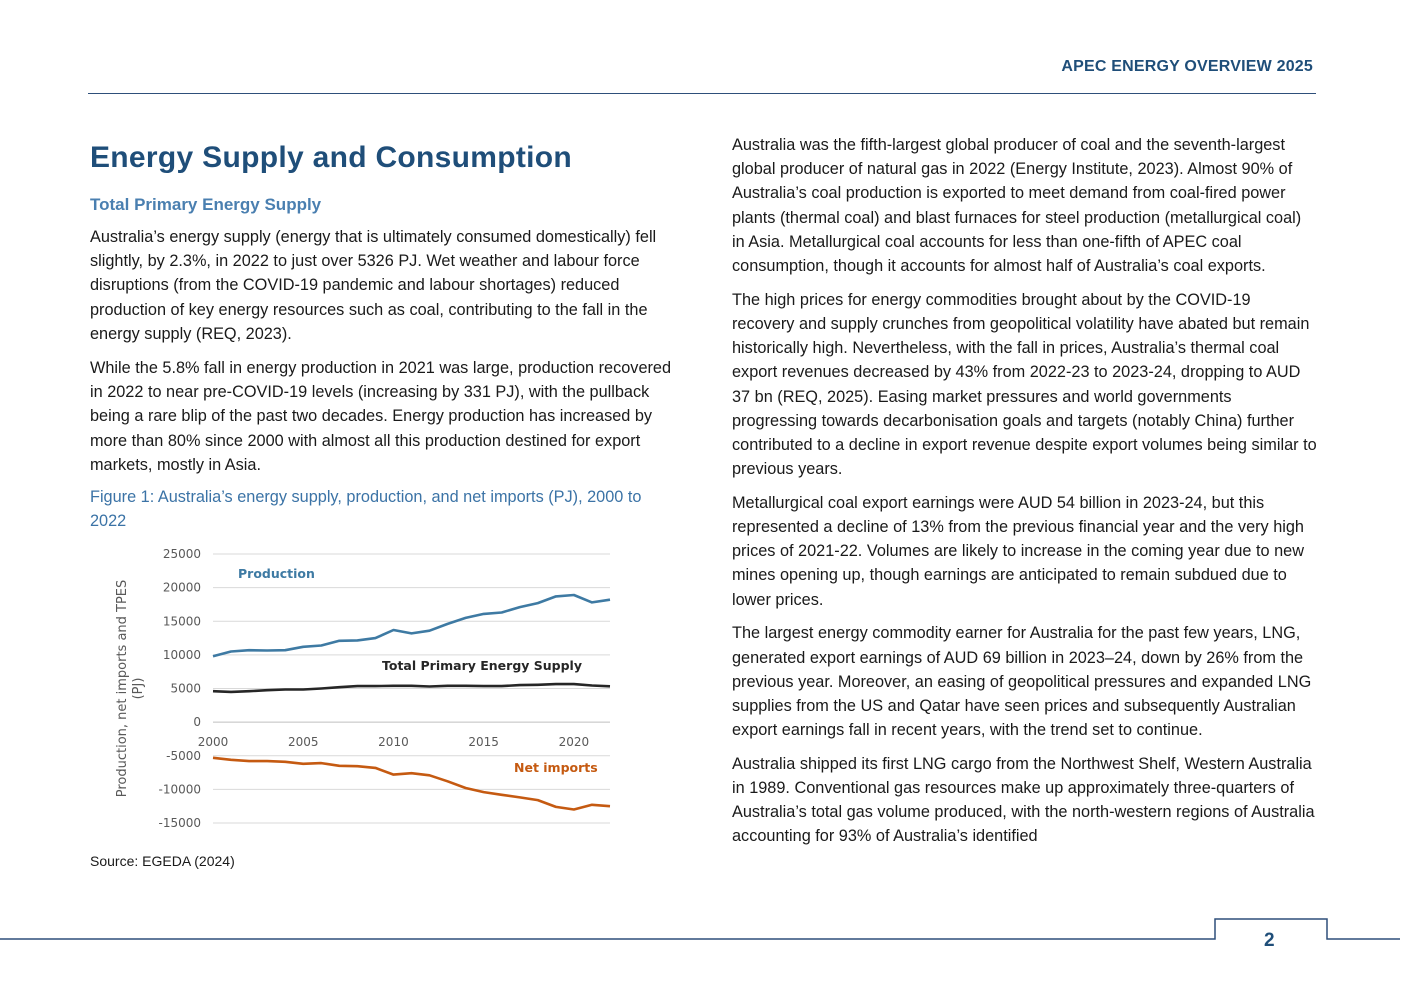 This screenshot has height=992, width=1403. What do you see at coordinates (185, 689) in the screenshot?
I see `y-tick-label: 5000` at bounding box center [185, 689].